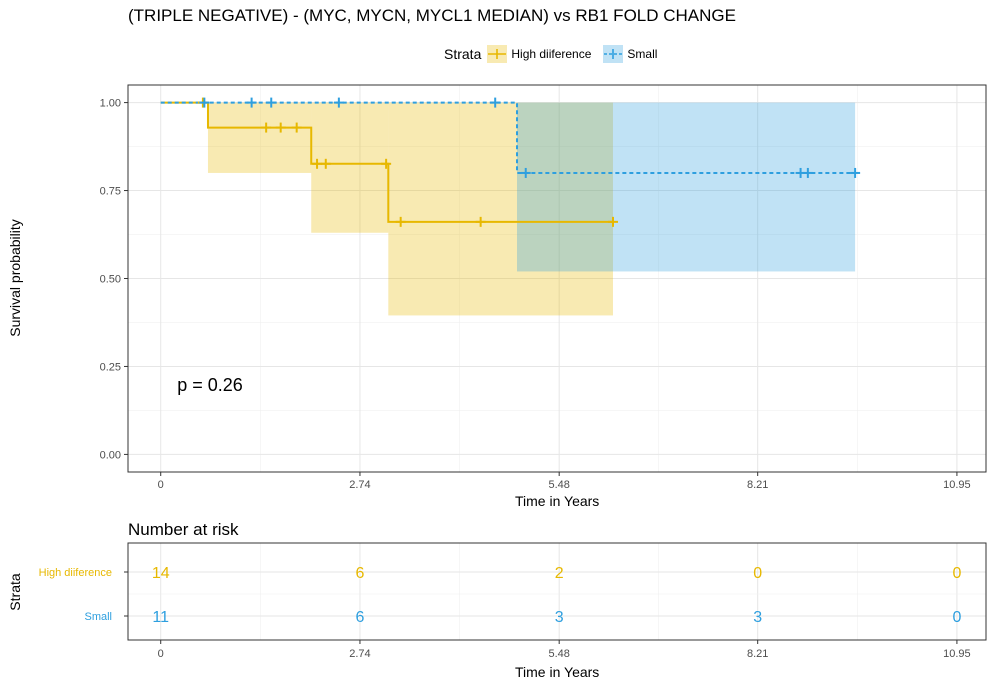 The image size is (1000, 685). Describe the element at coordinates (558, 654) in the screenshot. I see `risk-x-tick-label: 5.48` at that location.